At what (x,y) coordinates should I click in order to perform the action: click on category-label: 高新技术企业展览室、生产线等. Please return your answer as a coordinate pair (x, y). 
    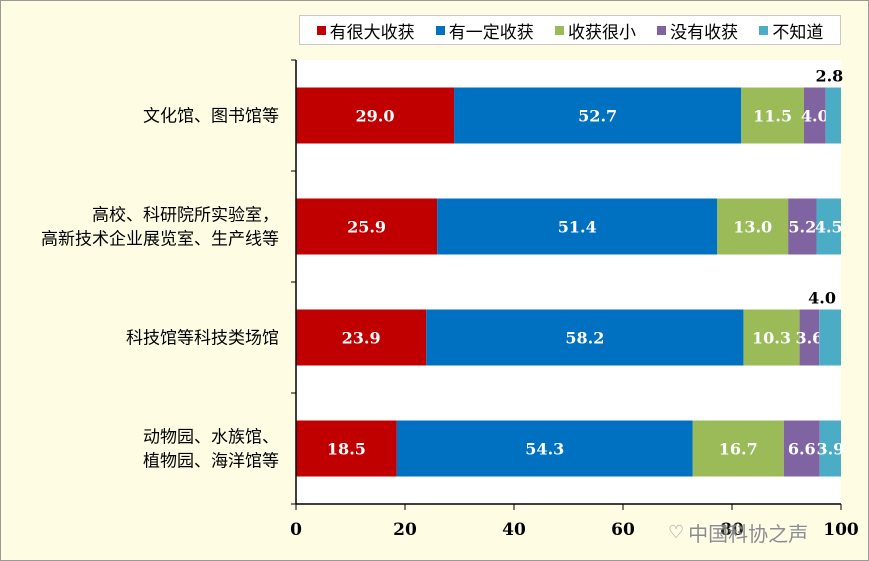
    Looking at the image, I should click on (160, 240).